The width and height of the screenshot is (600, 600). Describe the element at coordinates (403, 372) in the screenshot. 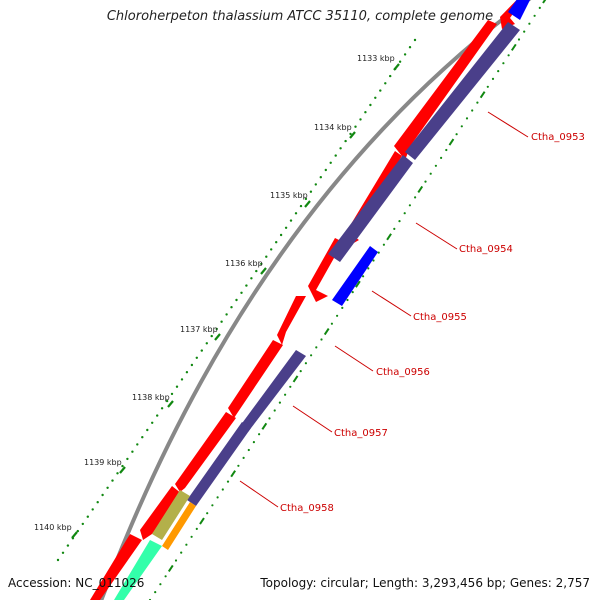

I see `gene-label-ctha-0956: Ctha_0956` at that location.